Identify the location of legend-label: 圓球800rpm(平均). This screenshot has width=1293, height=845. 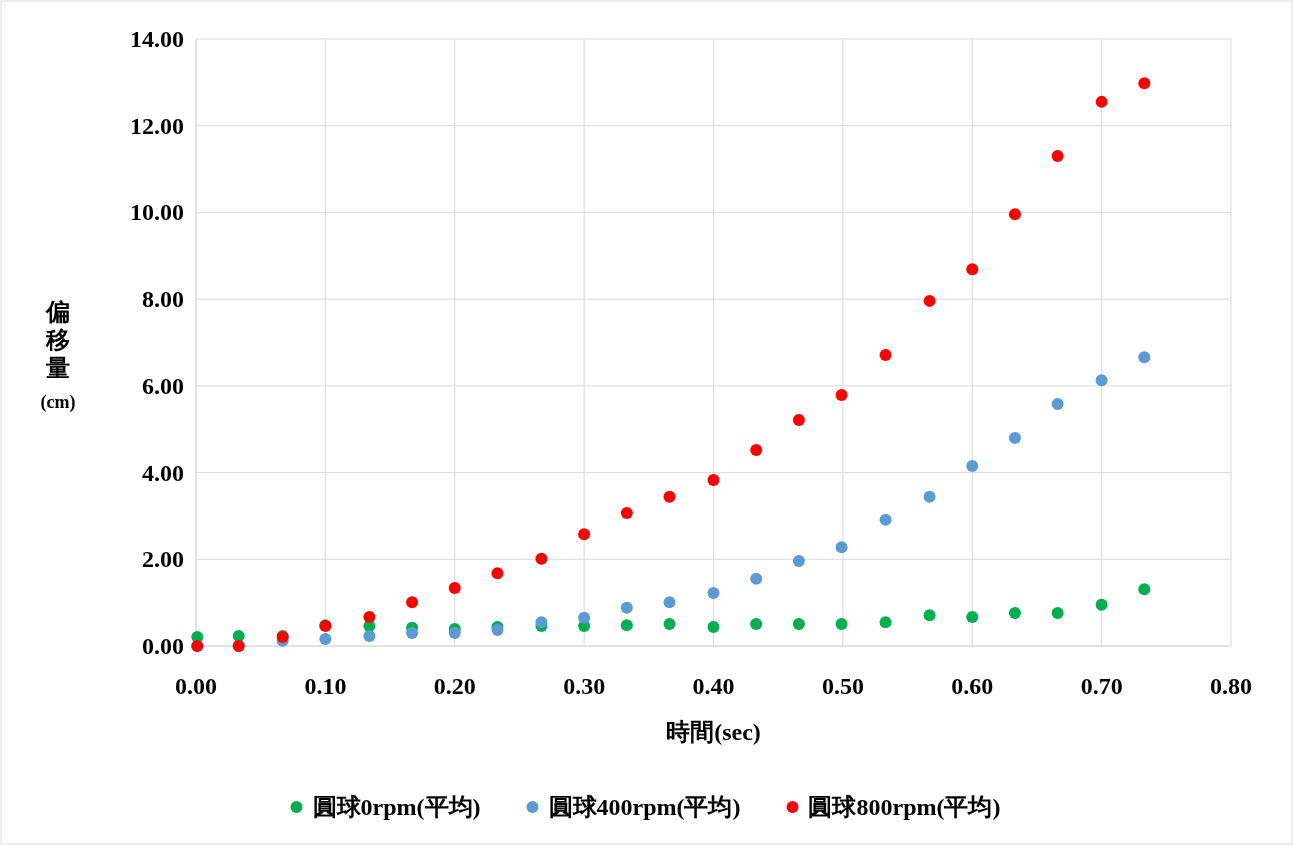
(904, 807).